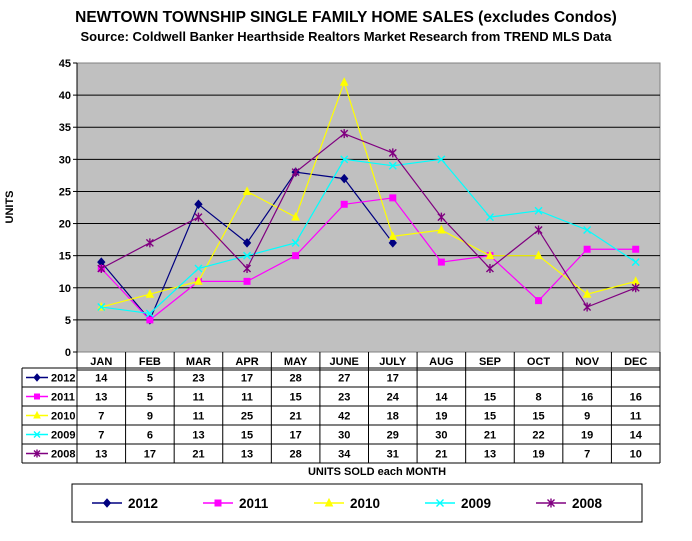 This screenshot has height=541, width=692. What do you see at coordinates (587, 293) in the screenshot?
I see `point-2010-nov` at bounding box center [587, 293].